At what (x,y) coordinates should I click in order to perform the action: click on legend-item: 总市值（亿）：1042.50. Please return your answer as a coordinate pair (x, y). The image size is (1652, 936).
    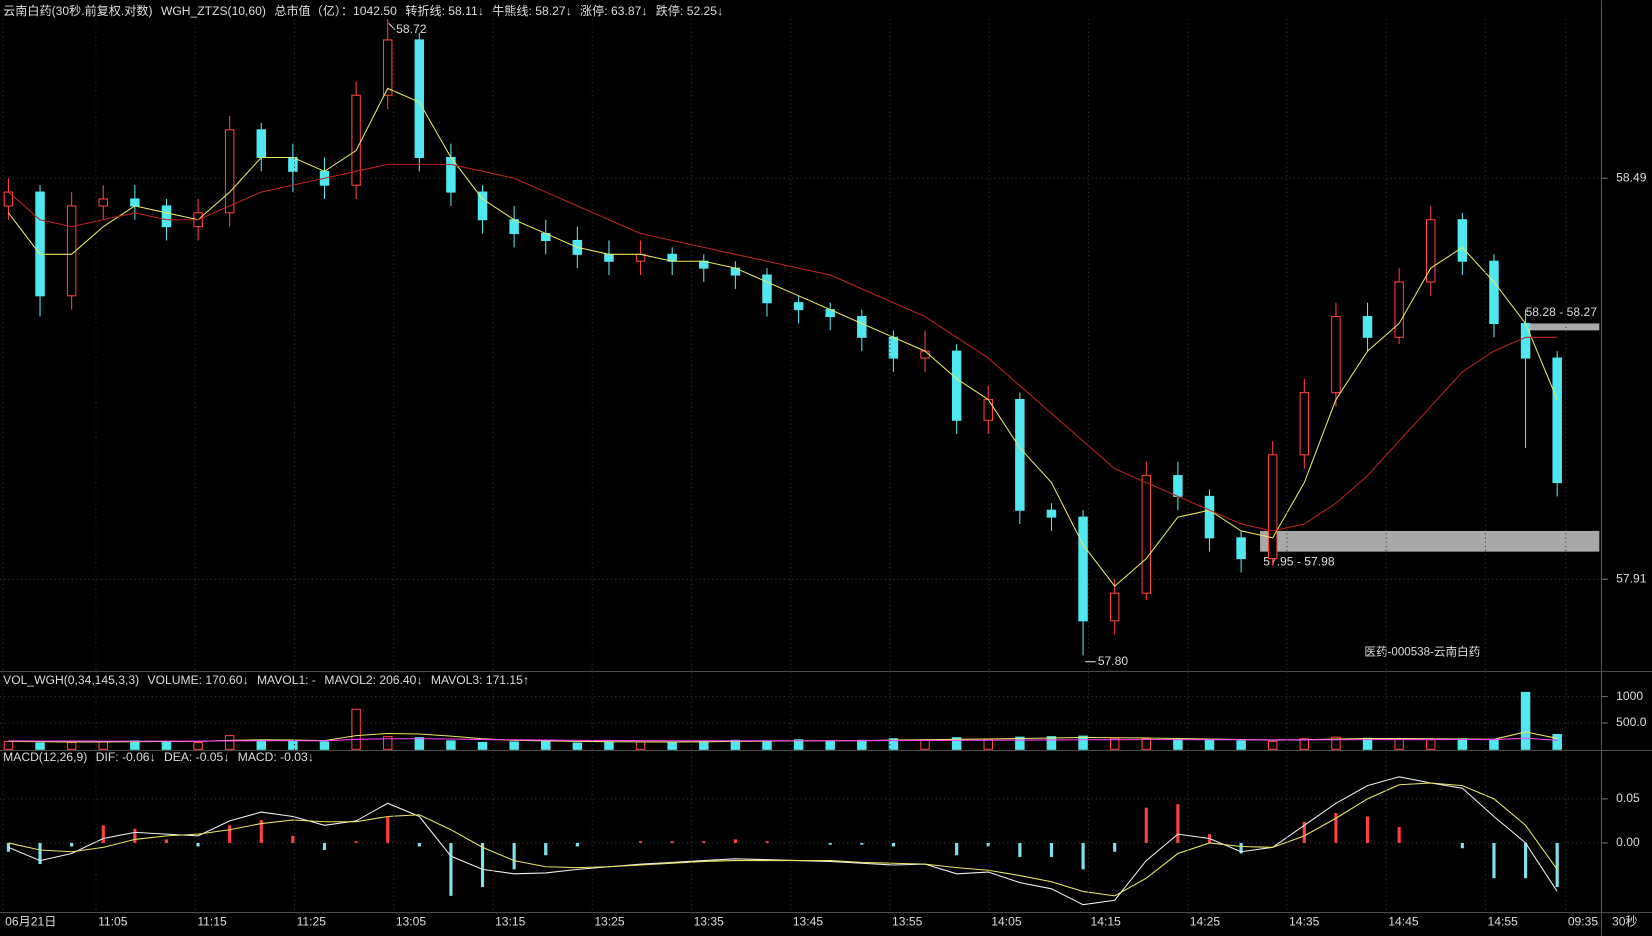
    Looking at the image, I should click on (335, 10).